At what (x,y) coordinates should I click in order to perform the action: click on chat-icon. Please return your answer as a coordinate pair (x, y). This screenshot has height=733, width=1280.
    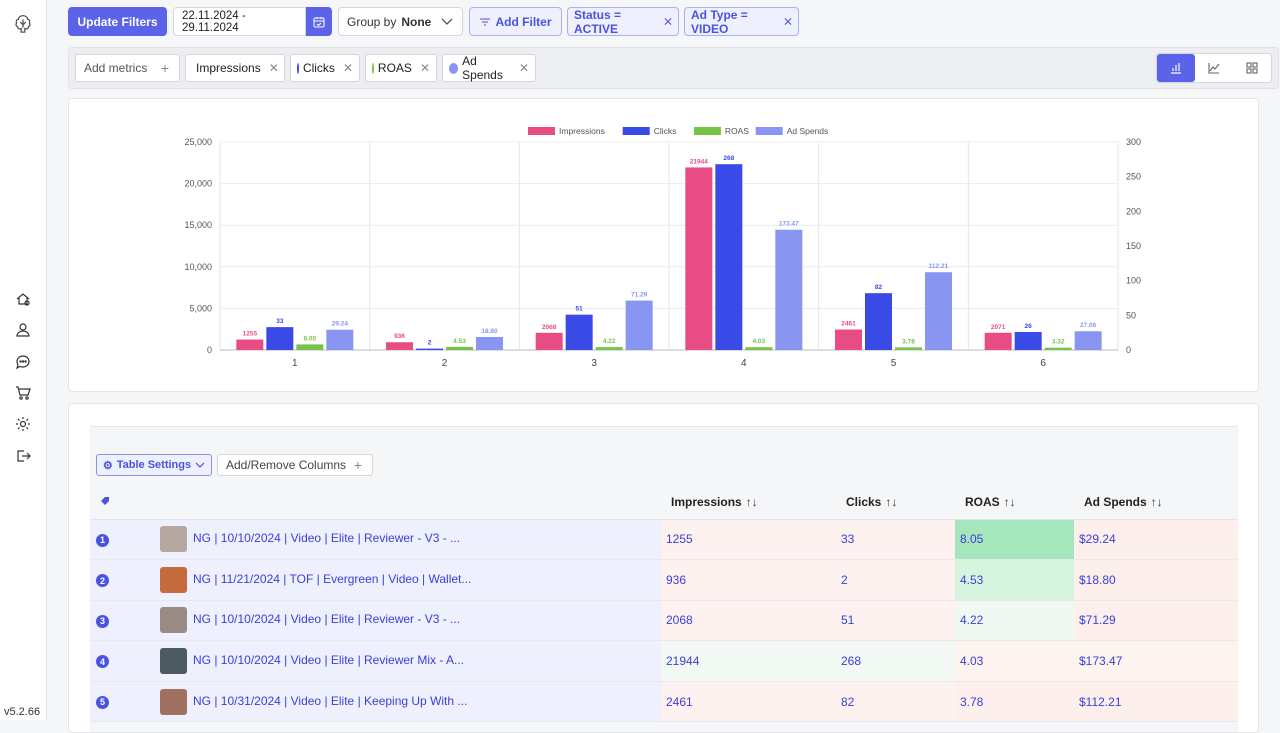
    Looking at the image, I should click on (23, 362).